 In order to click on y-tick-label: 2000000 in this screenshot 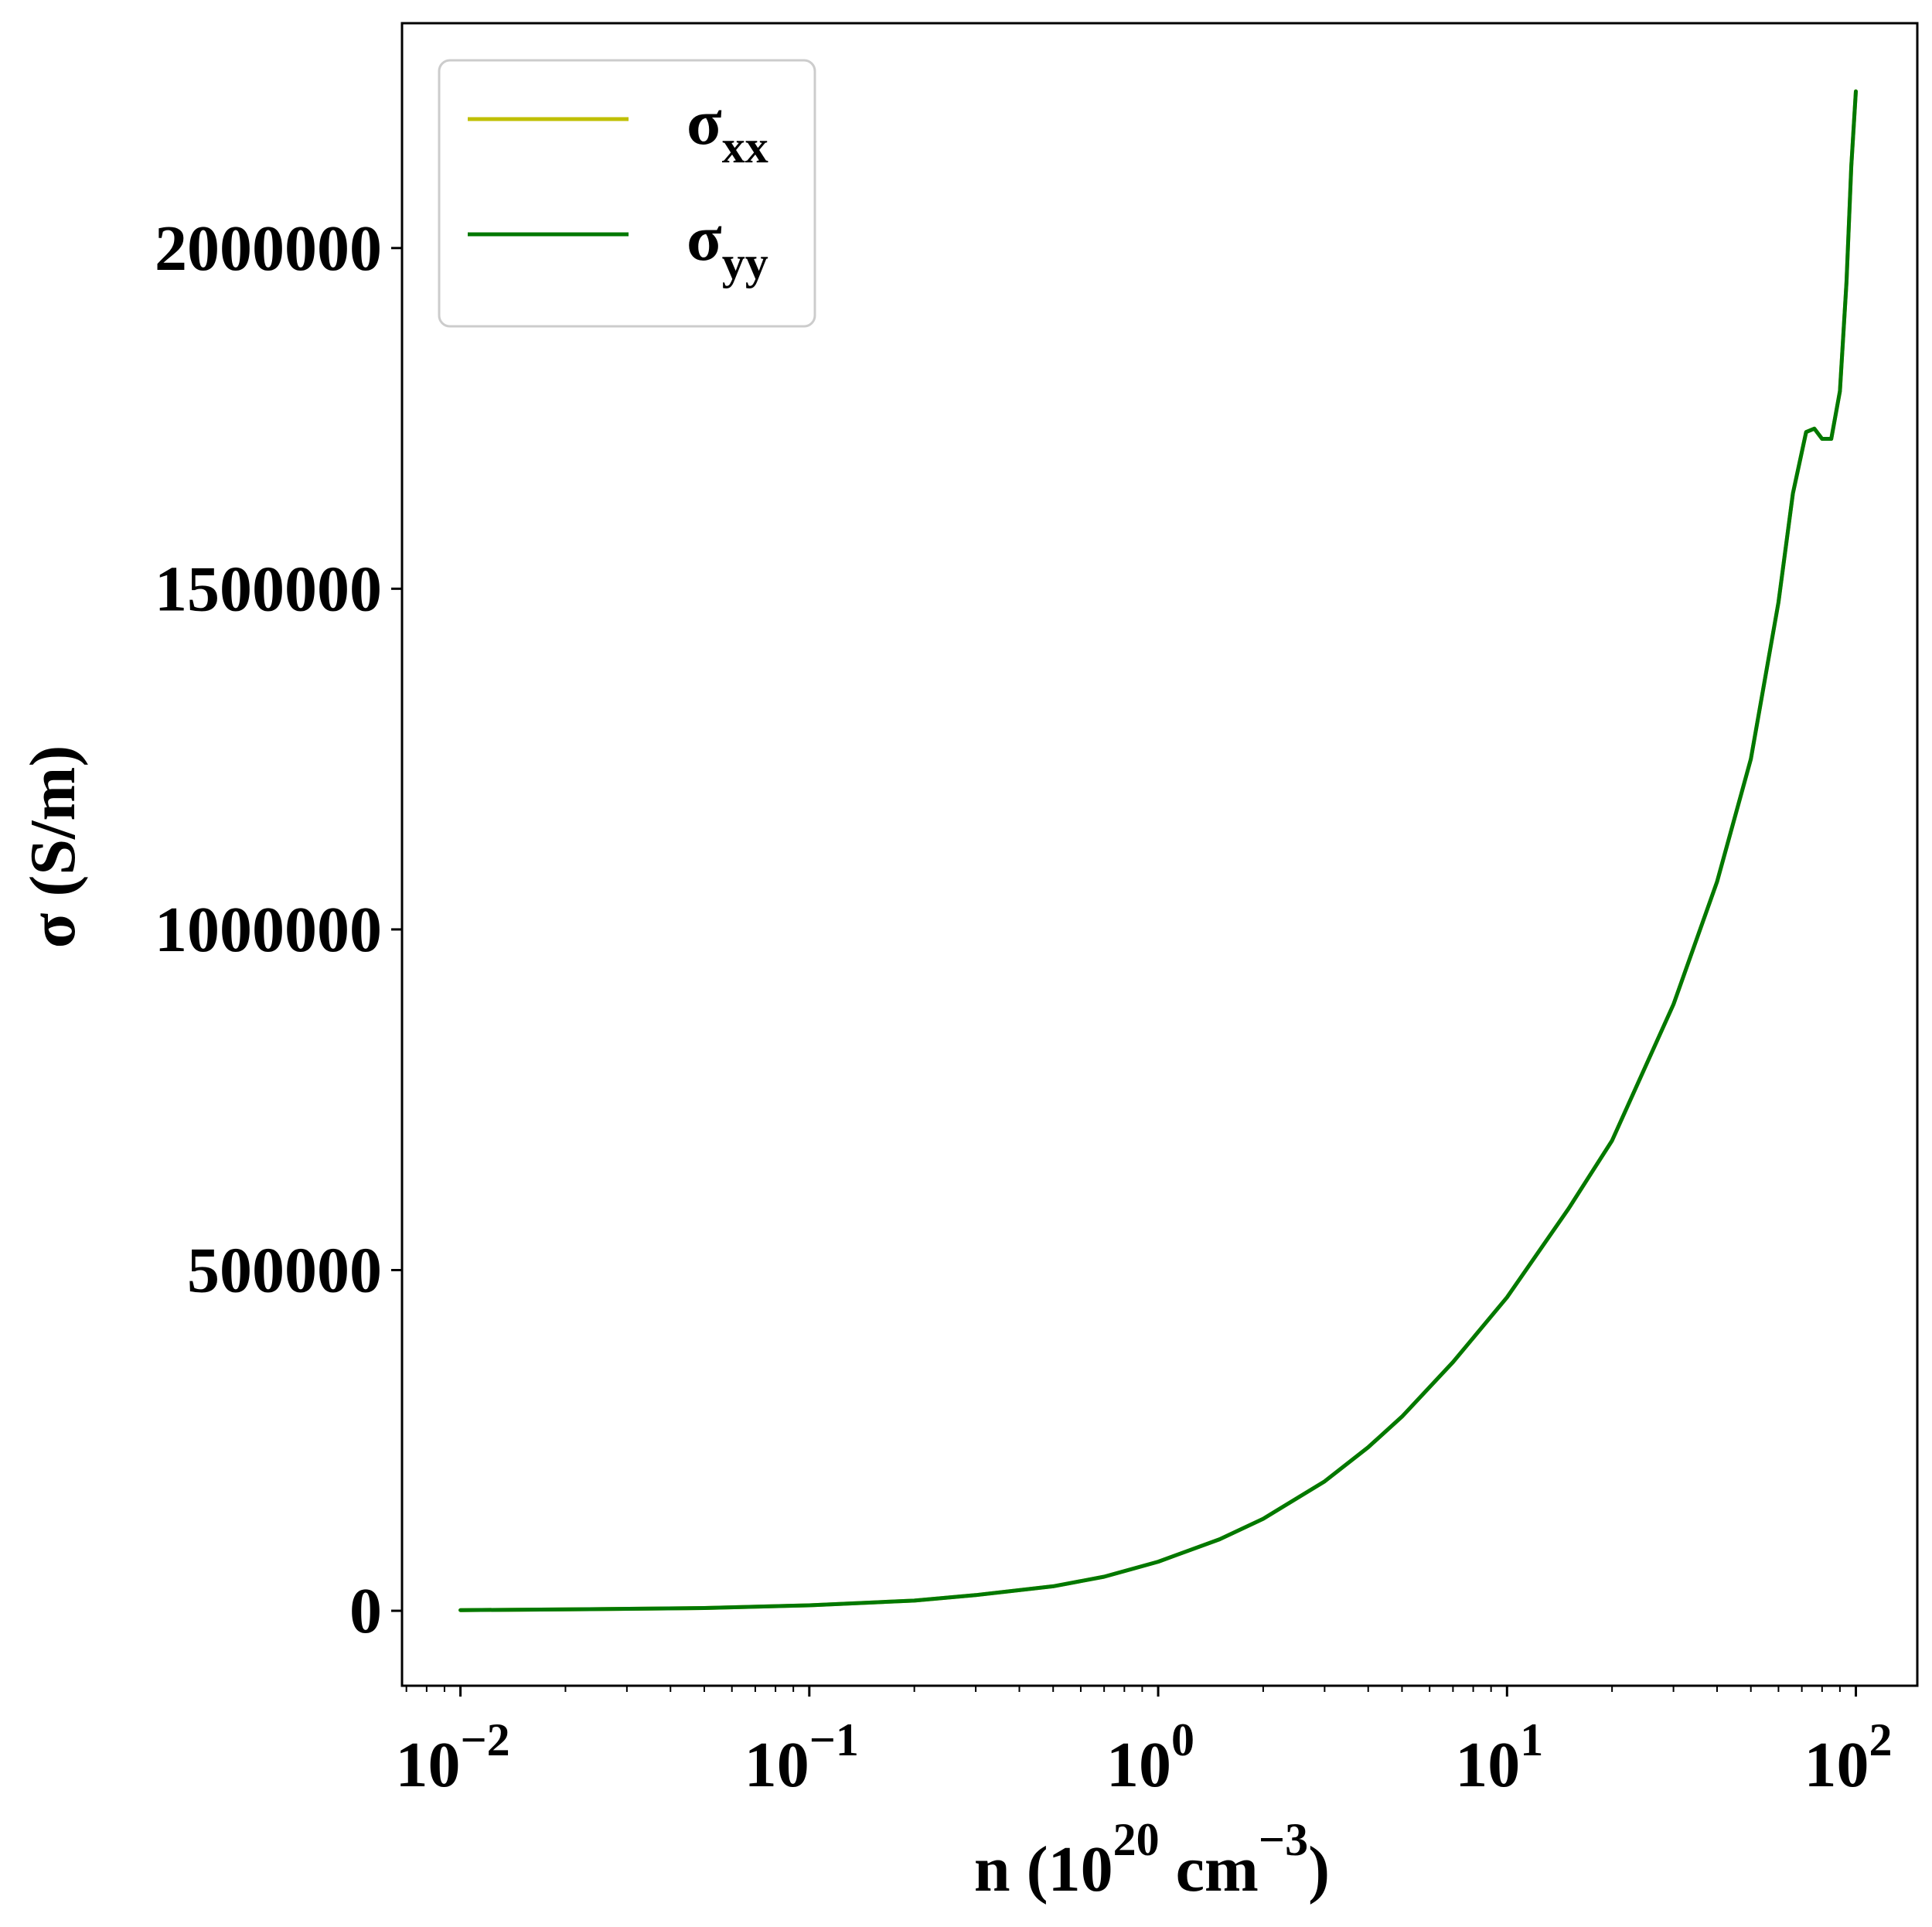, I will do `click(268, 249)`.